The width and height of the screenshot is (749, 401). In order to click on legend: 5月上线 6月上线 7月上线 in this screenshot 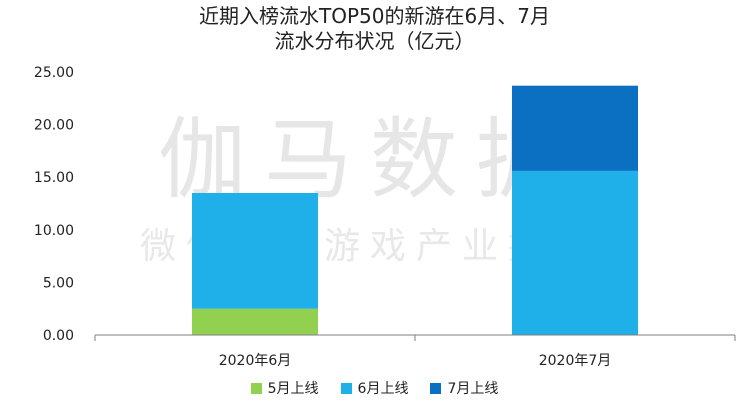, I will do `click(374, 388)`.